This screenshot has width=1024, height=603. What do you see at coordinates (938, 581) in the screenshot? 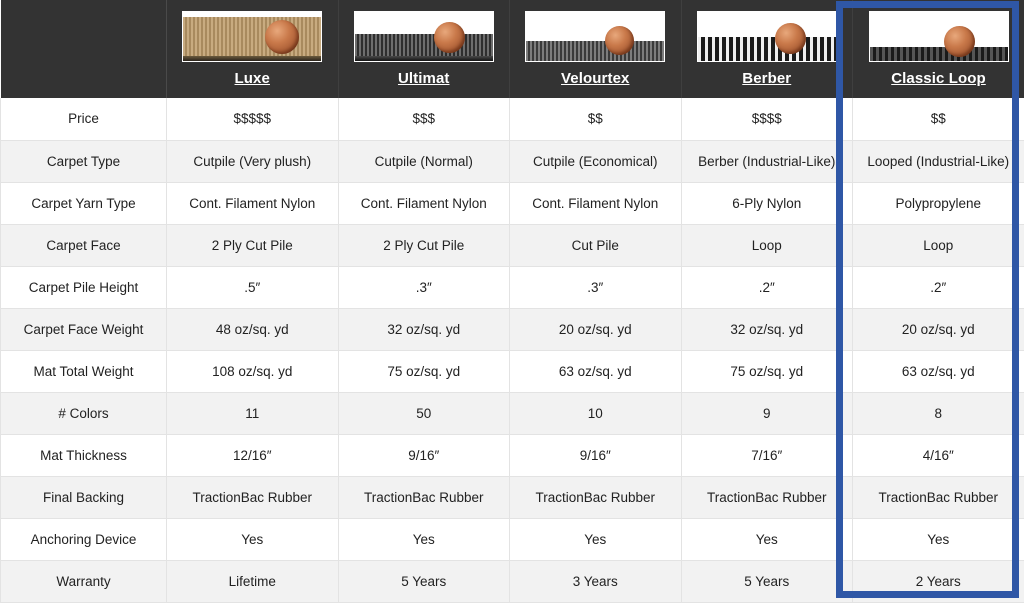
I see `cell-warranty-classic-loop: 2 Years` at bounding box center [938, 581].